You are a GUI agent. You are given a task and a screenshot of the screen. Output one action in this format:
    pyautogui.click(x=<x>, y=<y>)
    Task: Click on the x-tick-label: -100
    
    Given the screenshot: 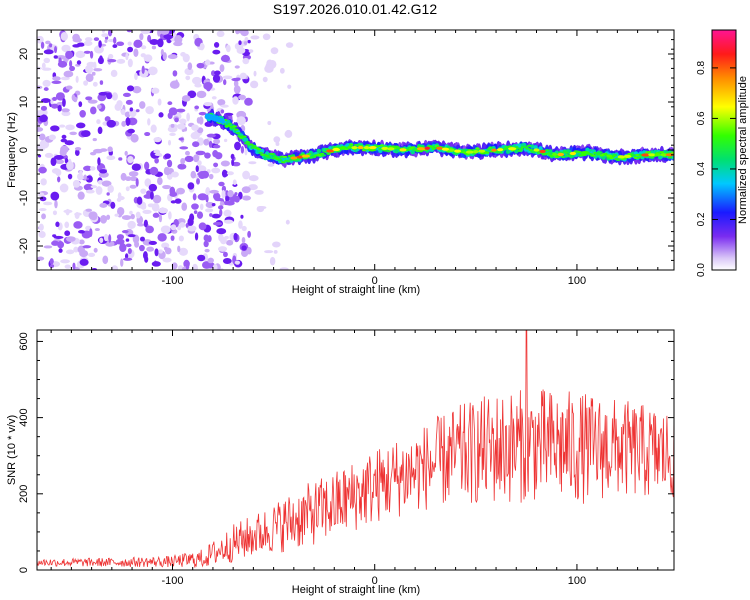 What is the action you would take?
    pyautogui.click(x=172, y=281)
    